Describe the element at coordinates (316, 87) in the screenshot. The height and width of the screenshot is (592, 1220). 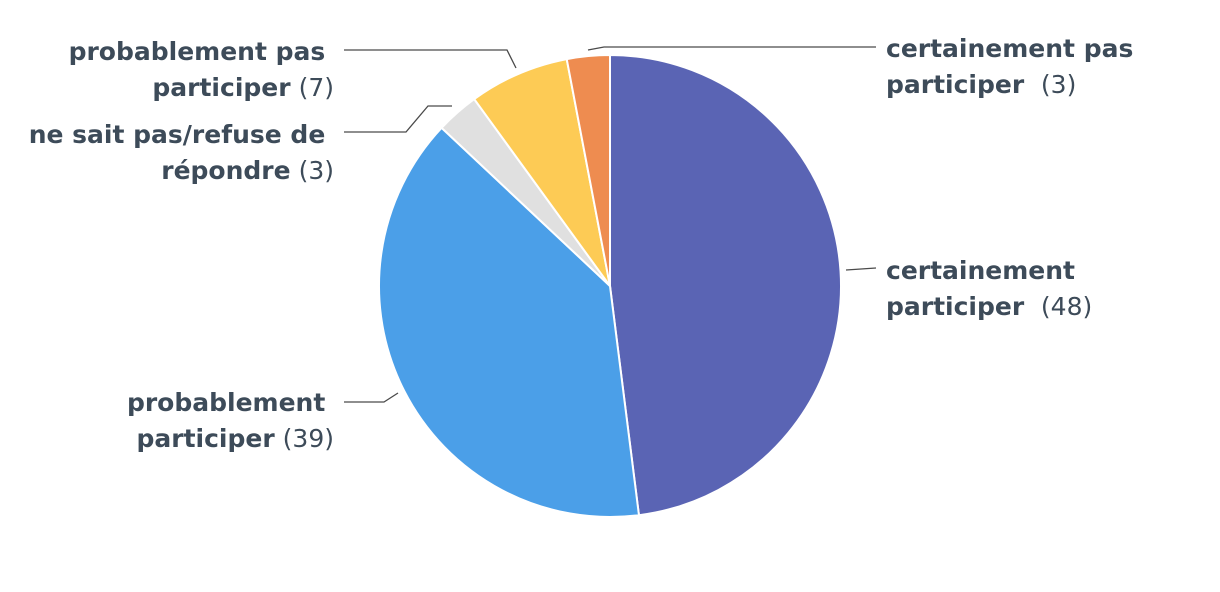
I see `label-value: (7)` at that location.